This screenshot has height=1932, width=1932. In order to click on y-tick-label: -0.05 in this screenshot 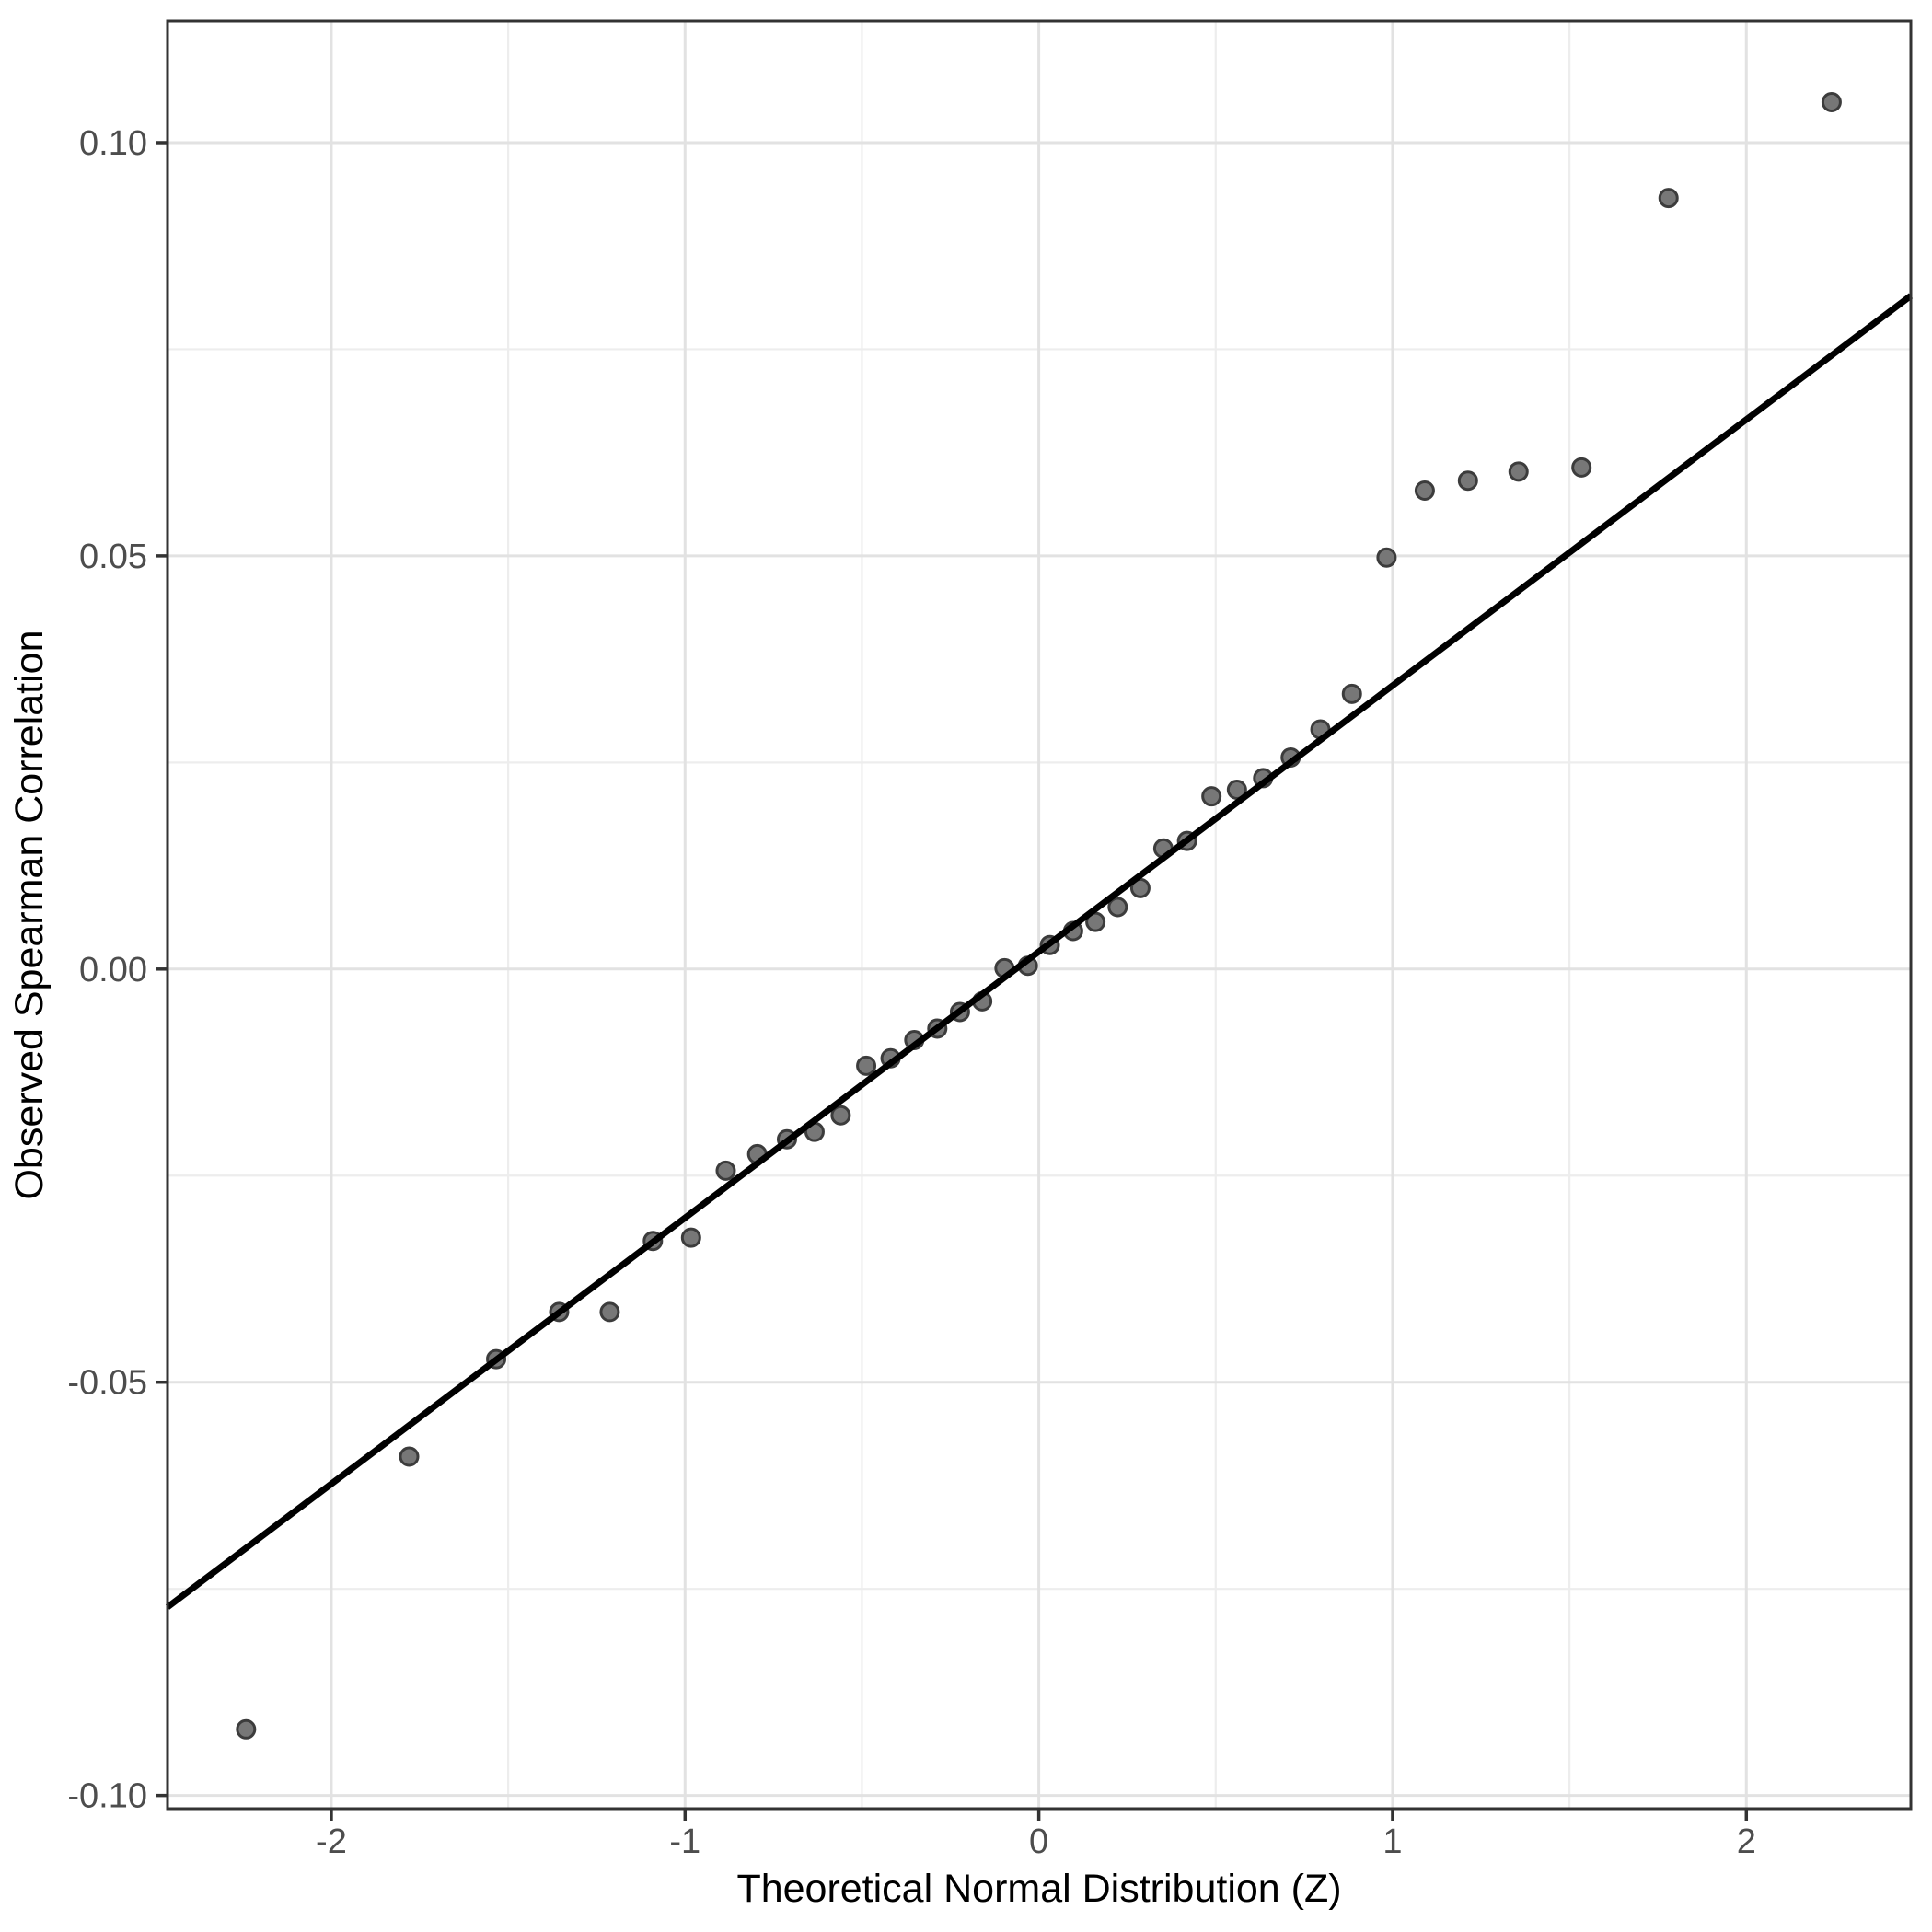, I will do `click(107, 1384)`.